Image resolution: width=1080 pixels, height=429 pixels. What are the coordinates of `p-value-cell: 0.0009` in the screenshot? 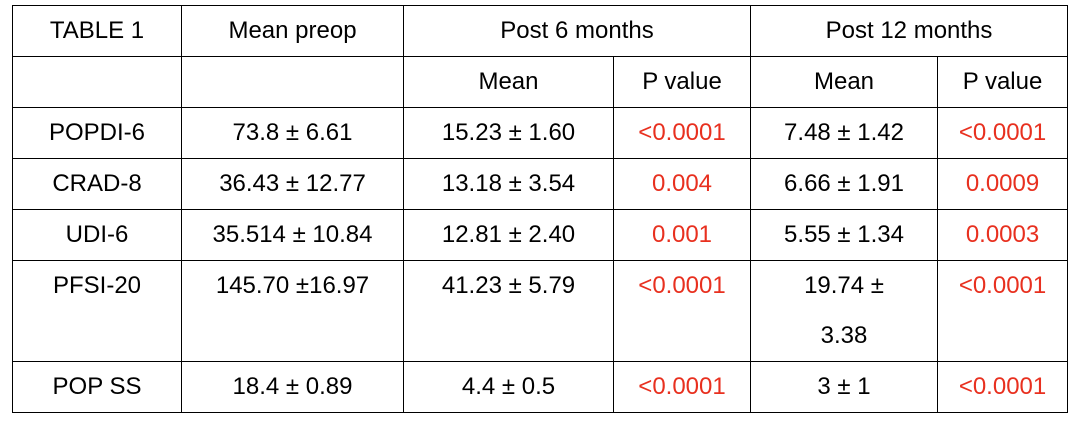 It's located at (1003, 184).